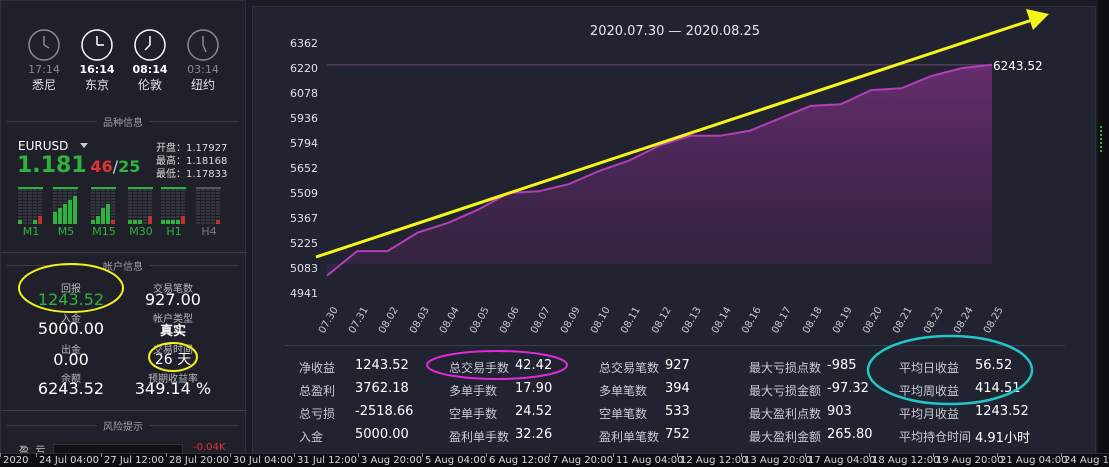  Describe the element at coordinates (785, 414) in the screenshot. I see `stat-label: 最大盈利点数` at that location.